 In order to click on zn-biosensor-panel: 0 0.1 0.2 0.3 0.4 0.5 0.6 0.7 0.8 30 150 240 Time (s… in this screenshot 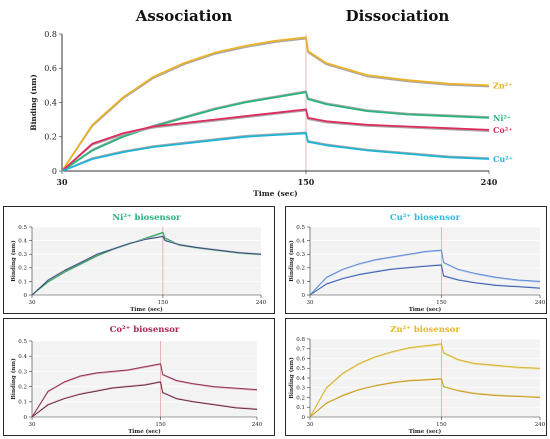, I will do `click(416, 377)`.